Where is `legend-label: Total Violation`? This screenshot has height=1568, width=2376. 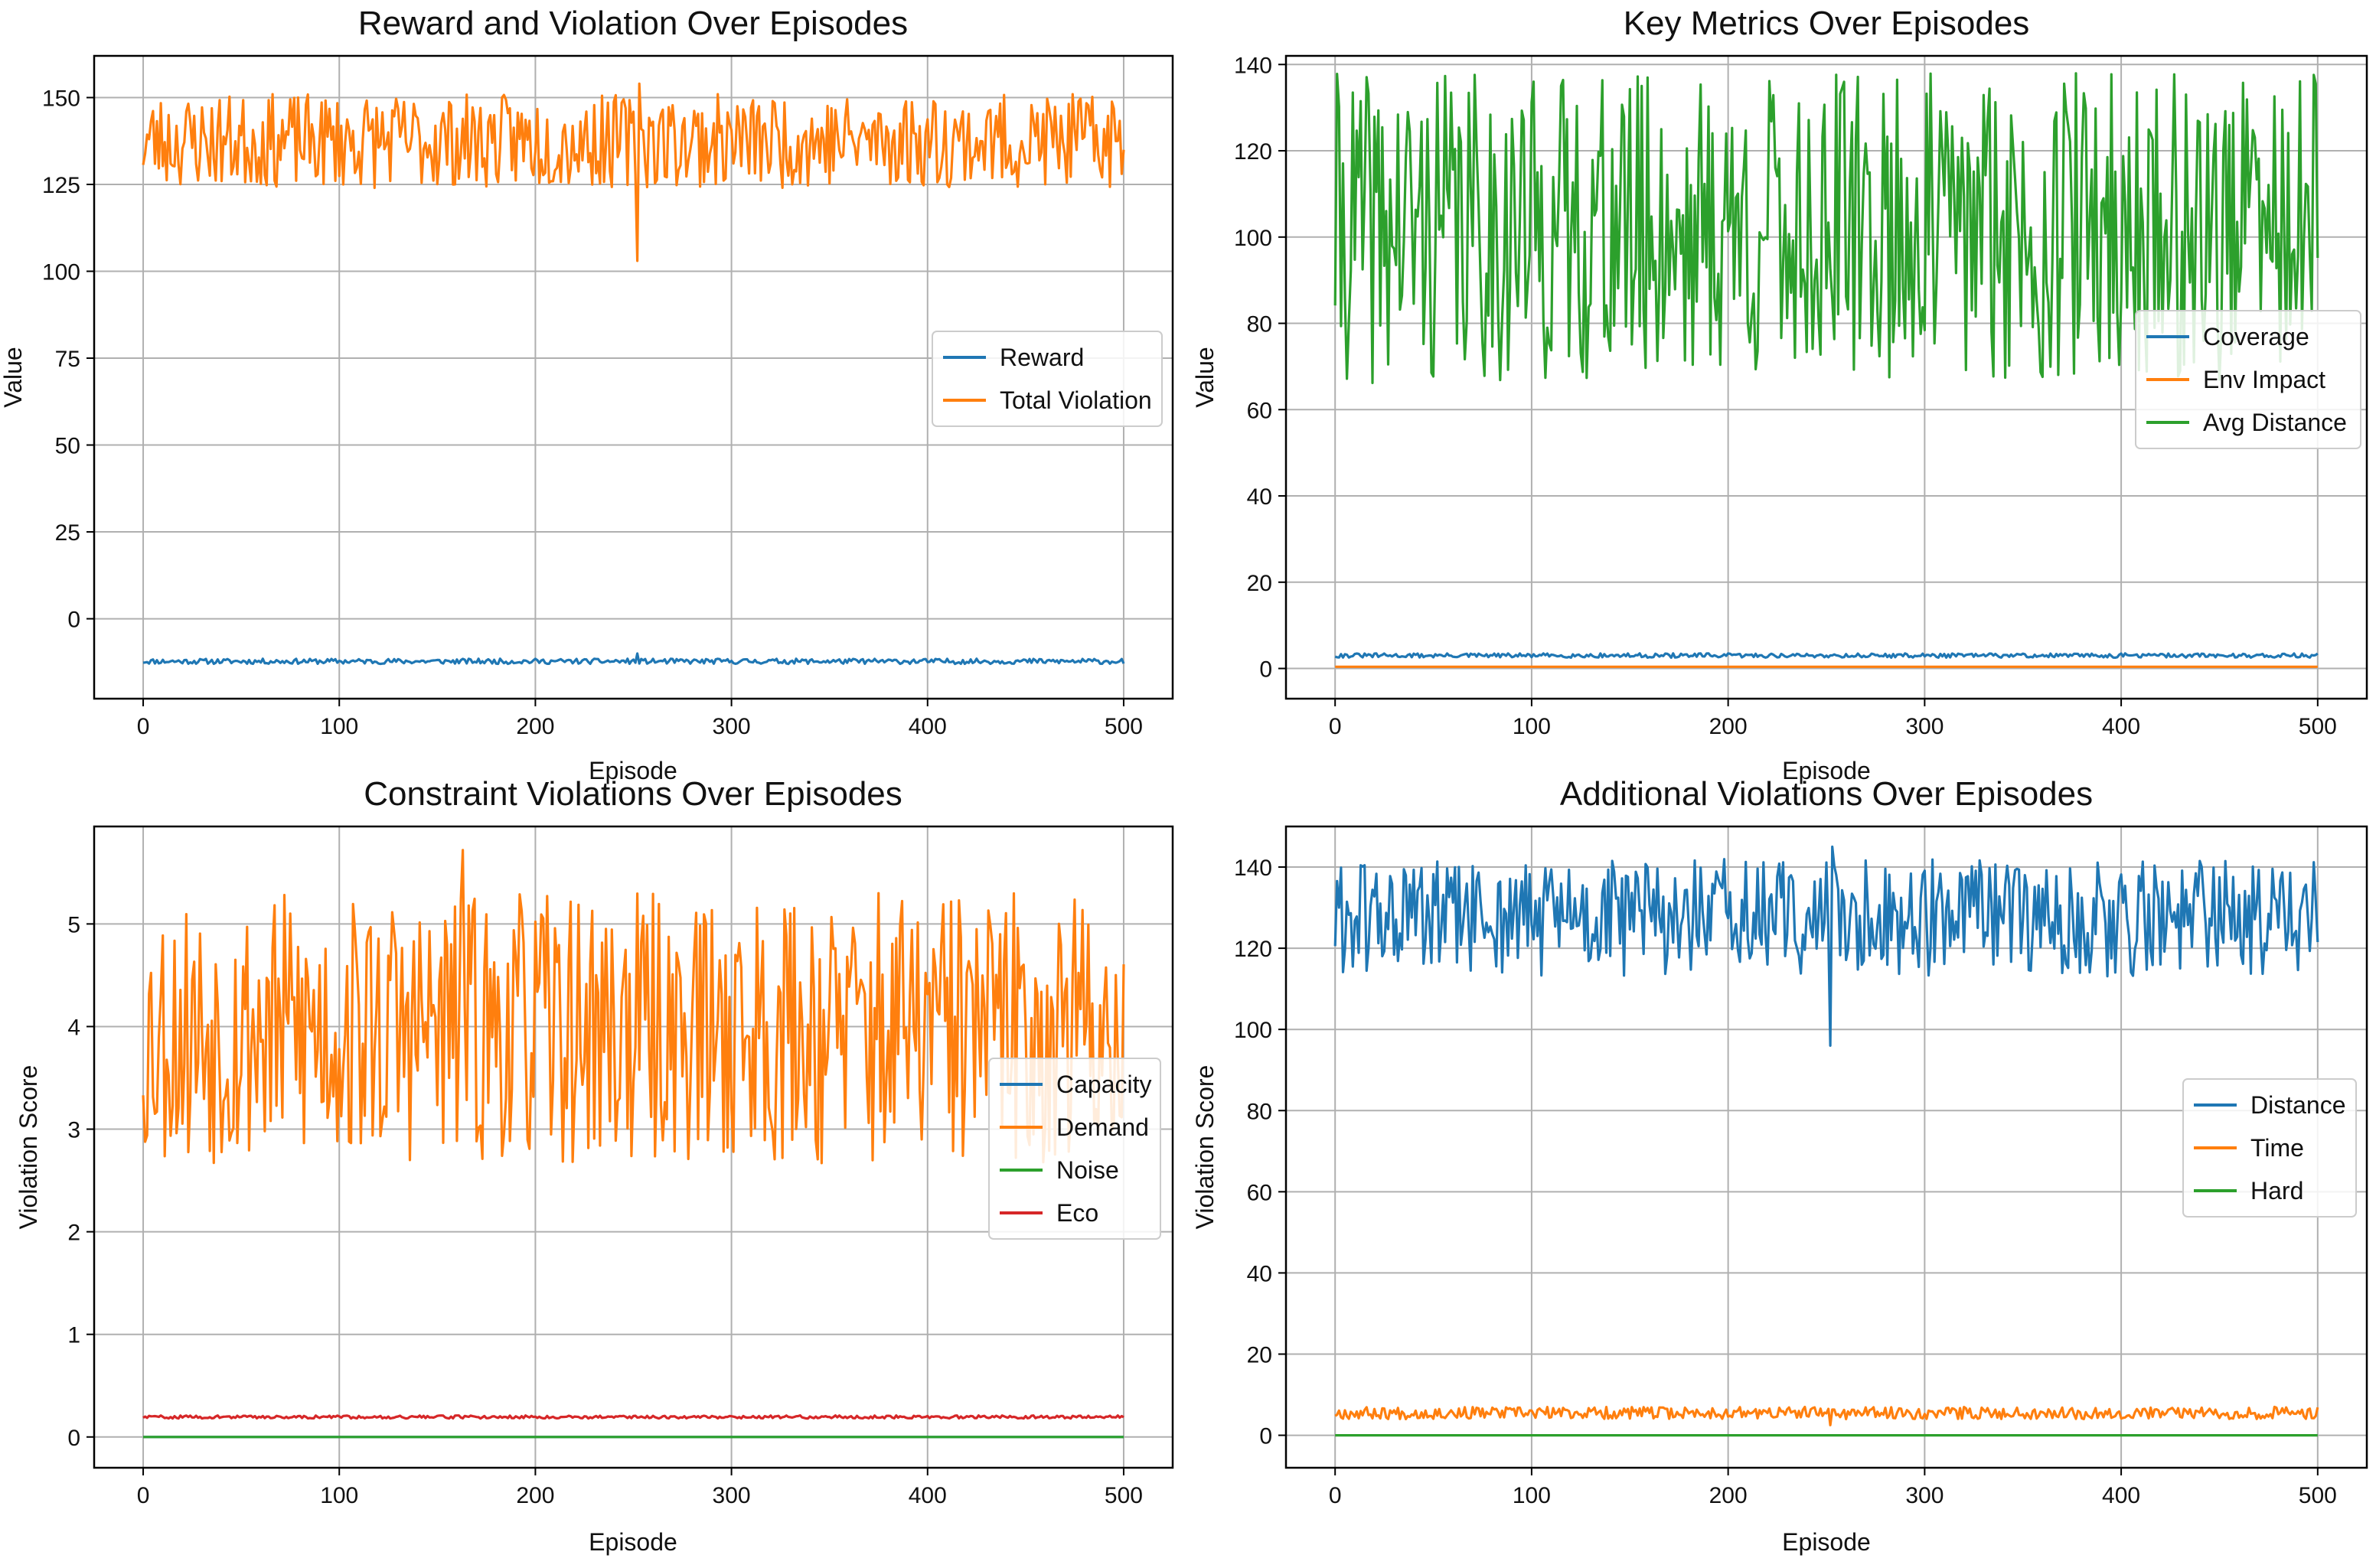 legend-label: Total Violation is located at coordinates (1076, 400).